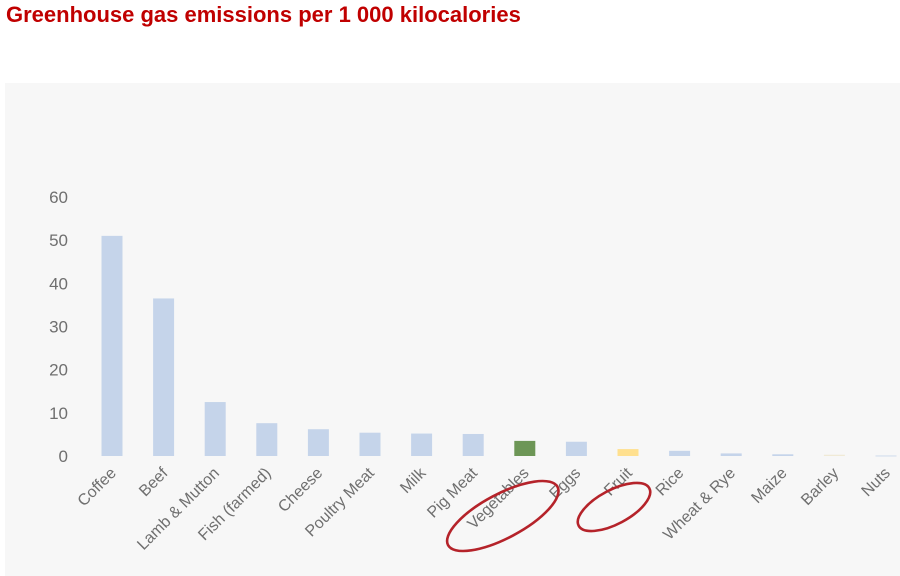 This screenshot has height=576, width=900. Describe the element at coordinates (769, 486) in the screenshot. I see `x-tick-label-maize: Maize` at that location.